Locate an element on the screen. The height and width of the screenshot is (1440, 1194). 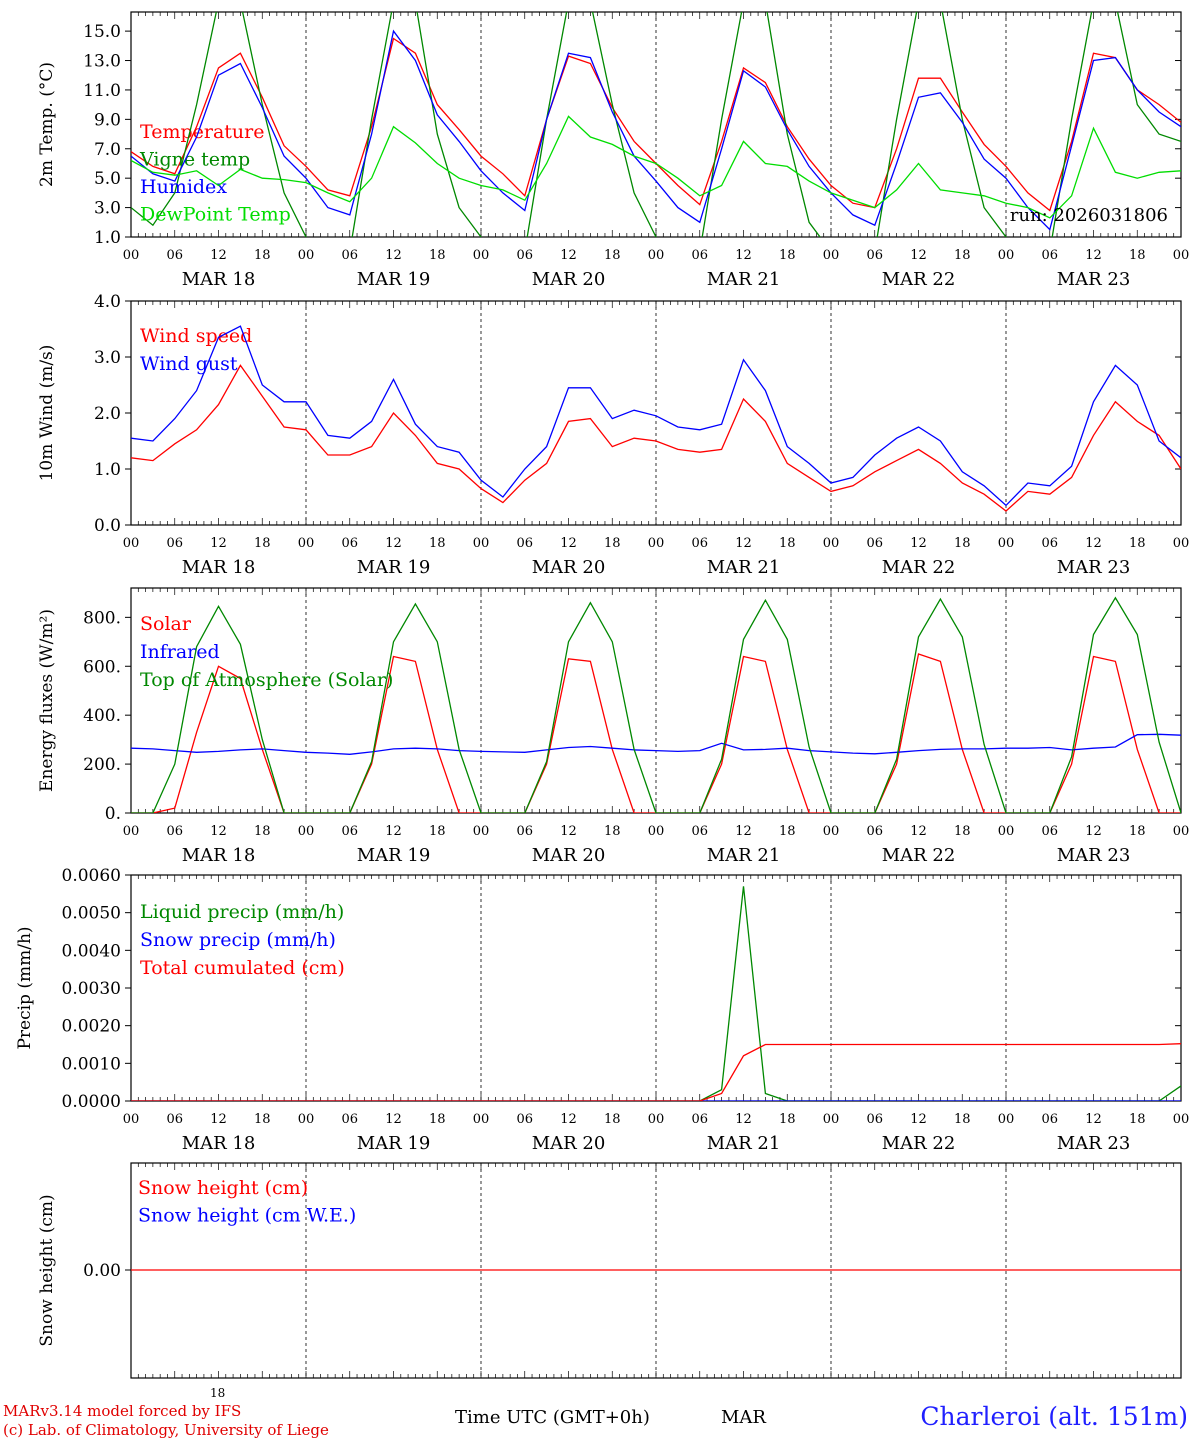
y-tick-label: 7.0 is located at coordinates (107, 150).